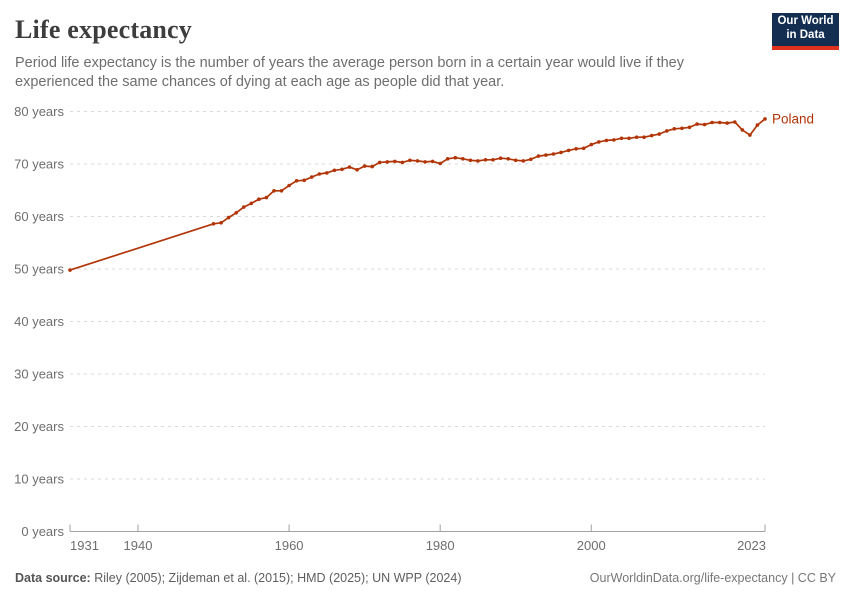  What do you see at coordinates (342, 169) in the screenshot?
I see `data-point-1967` at bounding box center [342, 169].